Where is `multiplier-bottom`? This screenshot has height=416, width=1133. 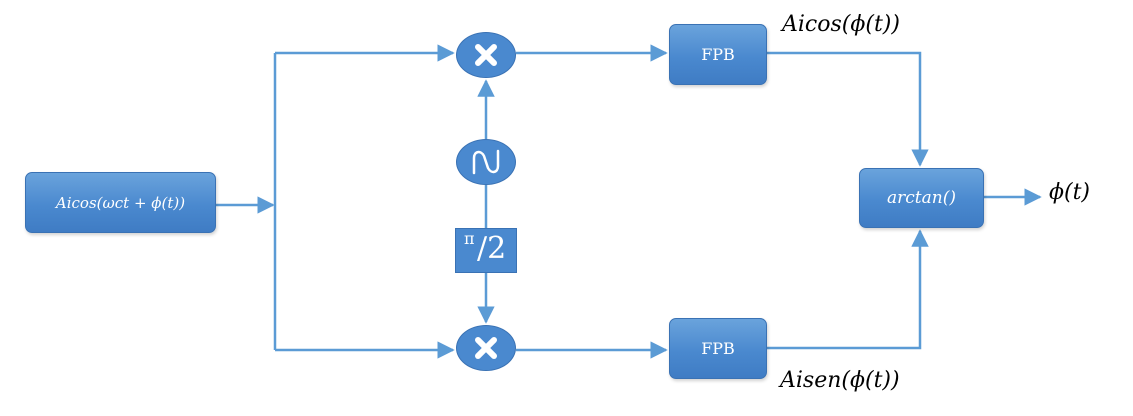 multiplier-bottom is located at coordinates (486, 348).